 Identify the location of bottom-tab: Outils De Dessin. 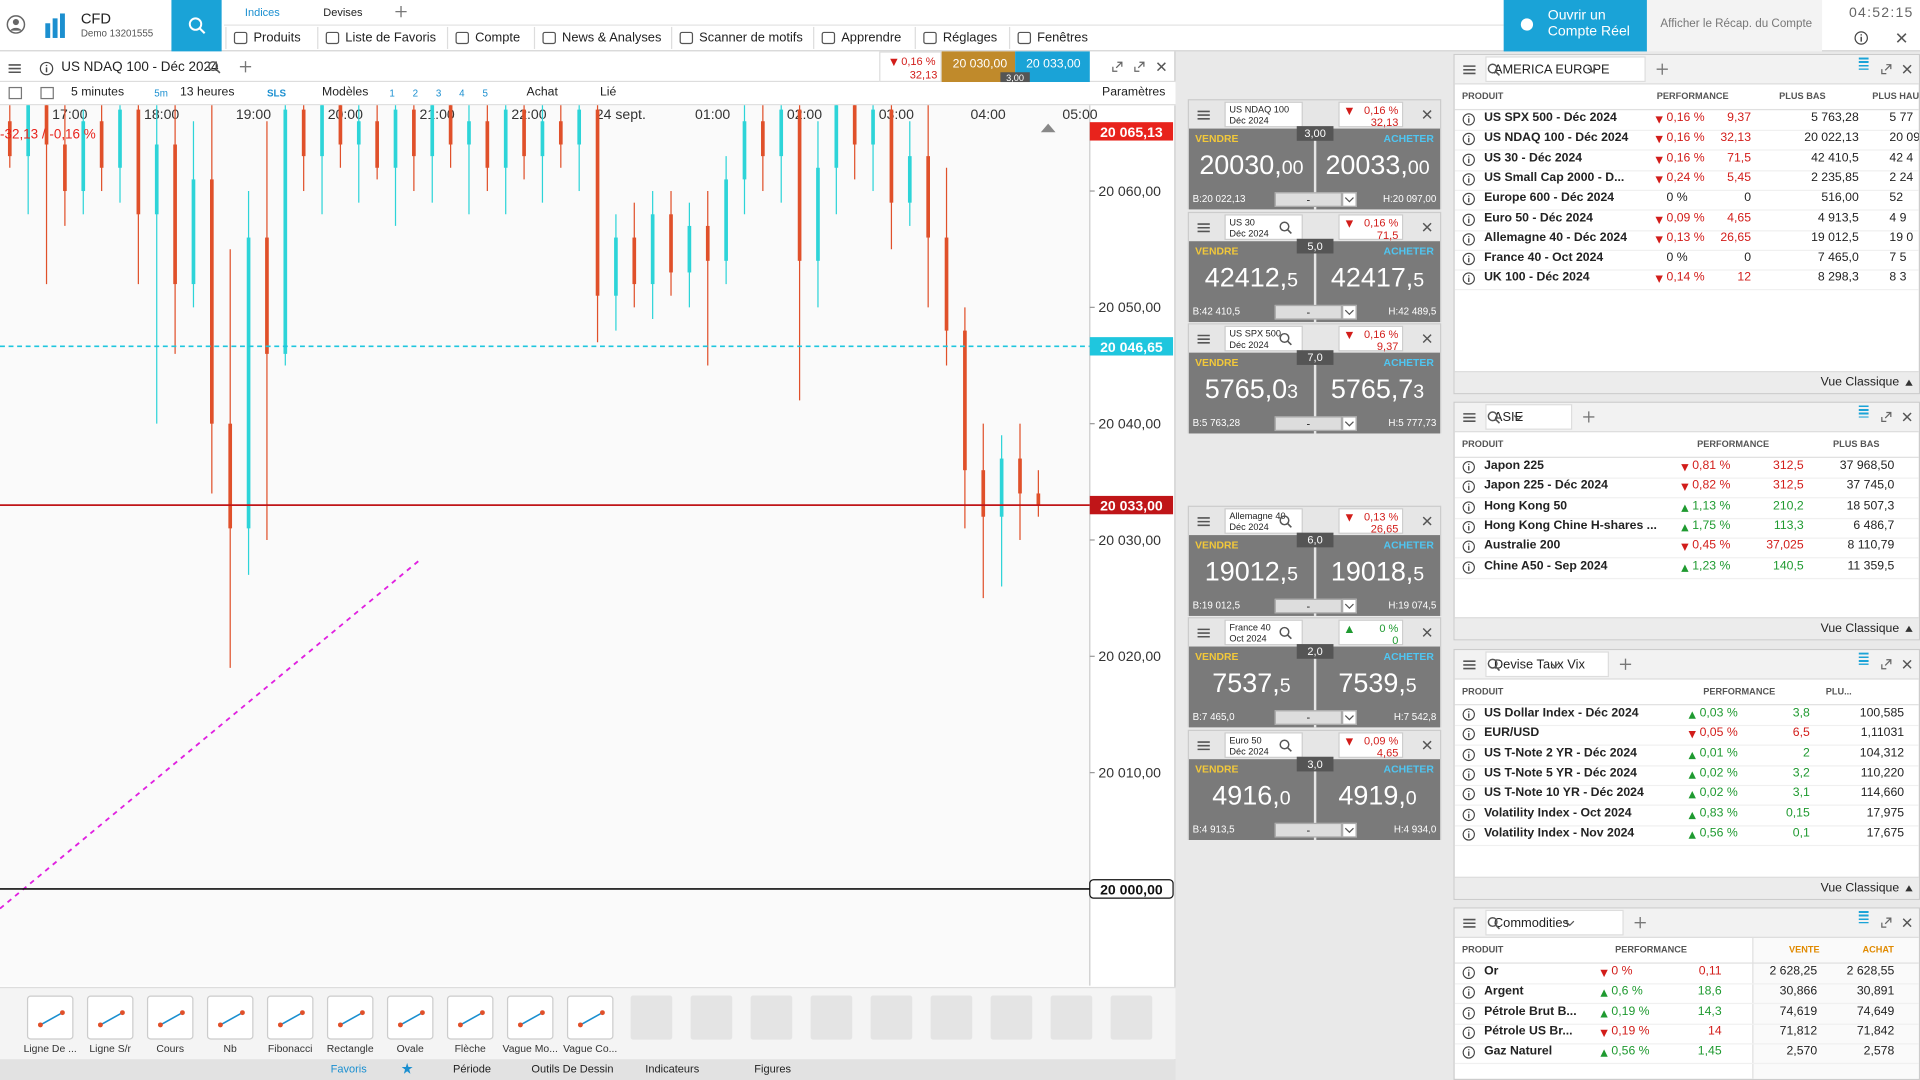
(572, 1069).